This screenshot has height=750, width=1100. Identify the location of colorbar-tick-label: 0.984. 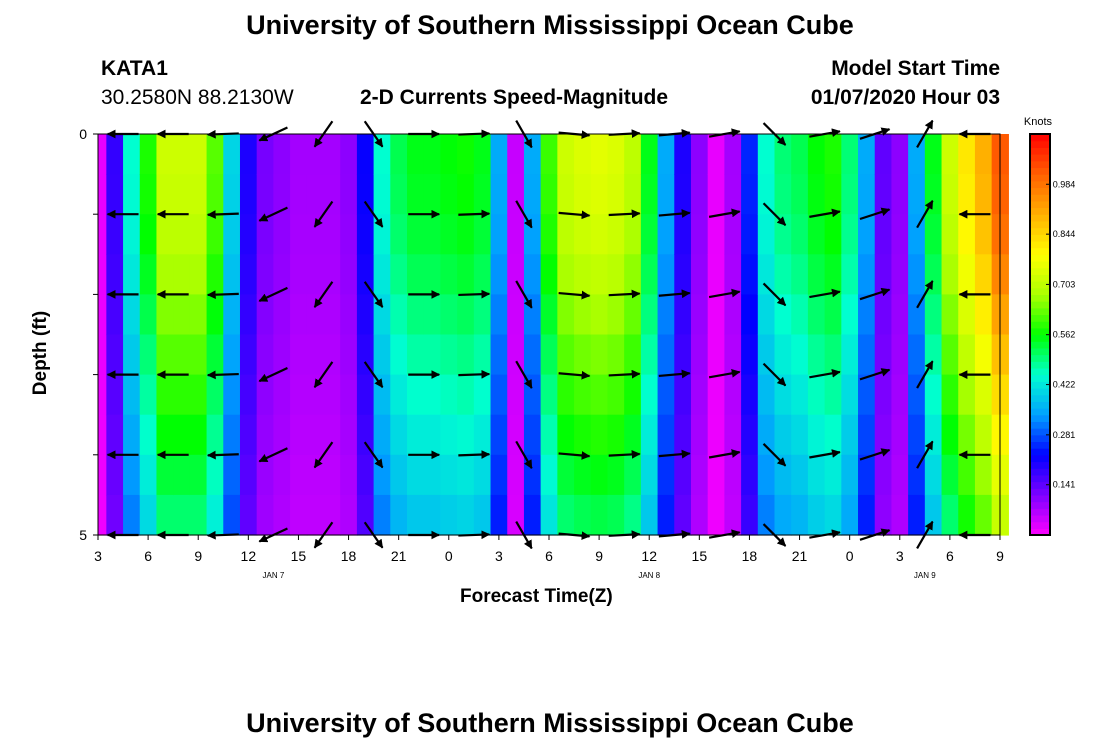
(1064, 184).